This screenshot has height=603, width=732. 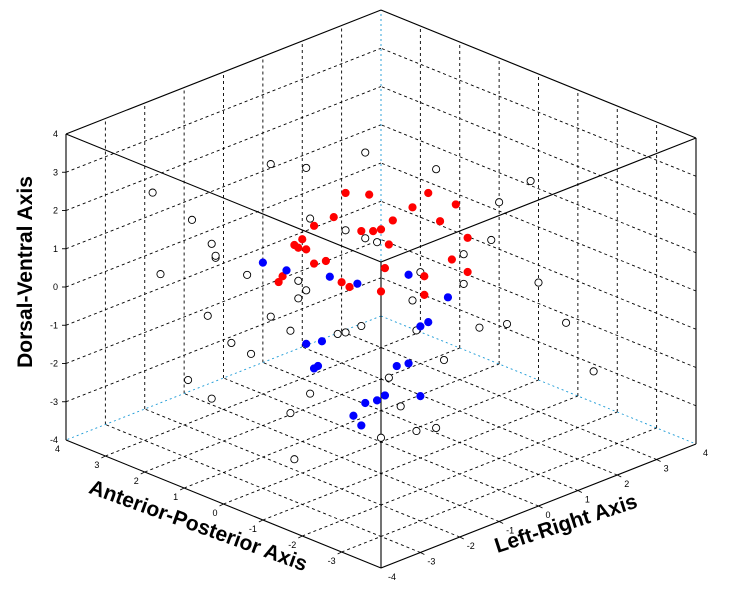 What do you see at coordinates (55, 211) in the screenshot?
I see `z-tick-label: 2` at bounding box center [55, 211].